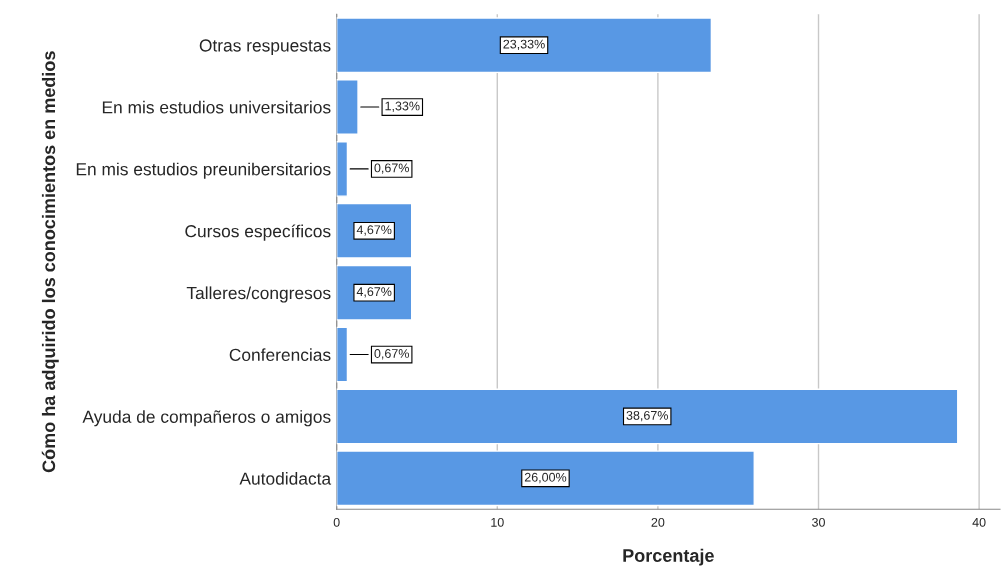  I want to click on data-label: 38,67%, so click(647, 416).